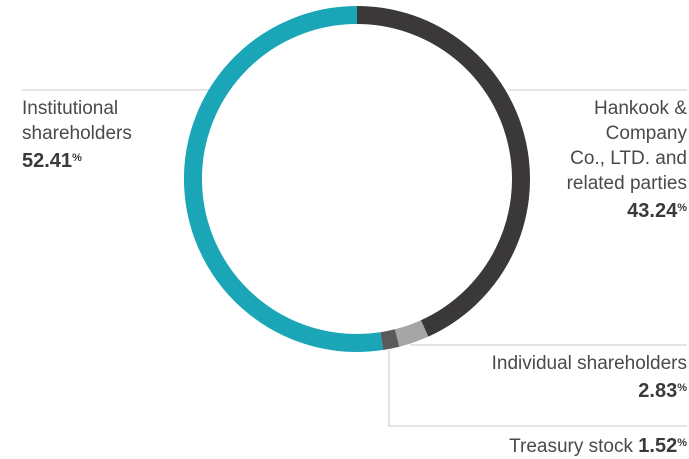  I want to click on label-treasury-stock: Treasury stock 1.52%, so click(598, 445).